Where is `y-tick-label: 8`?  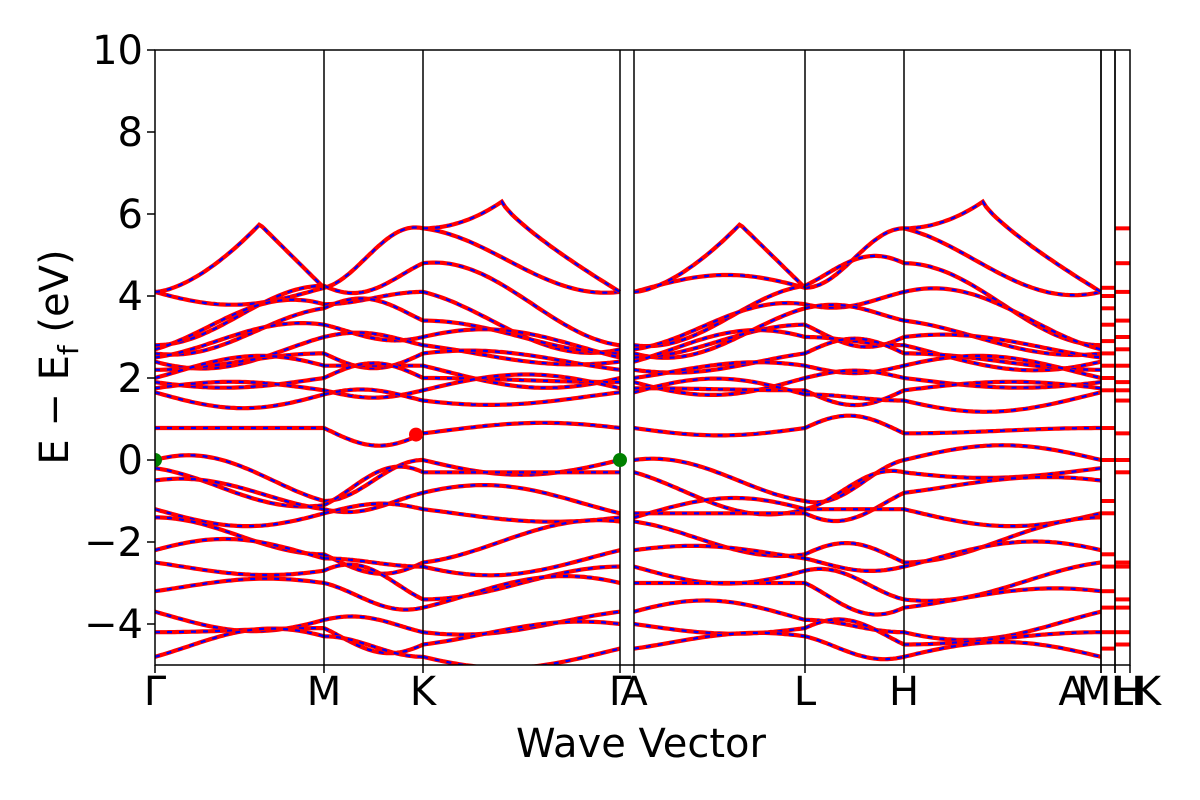
y-tick-label: 8 is located at coordinates (130, 133).